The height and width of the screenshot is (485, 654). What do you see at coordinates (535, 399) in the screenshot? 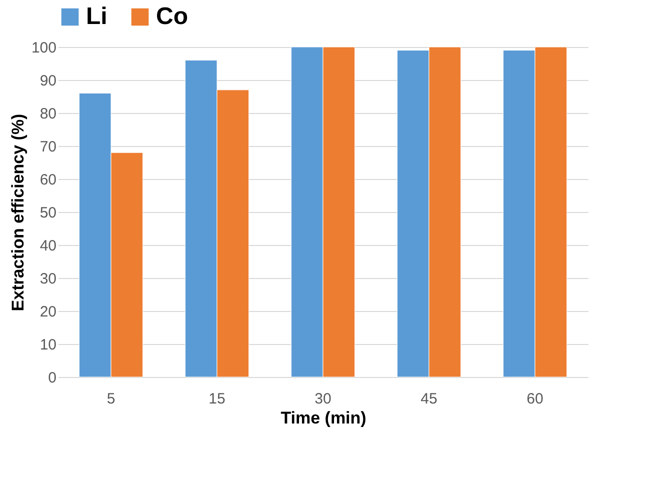
I see `x-tick-label: 60` at bounding box center [535, 399].